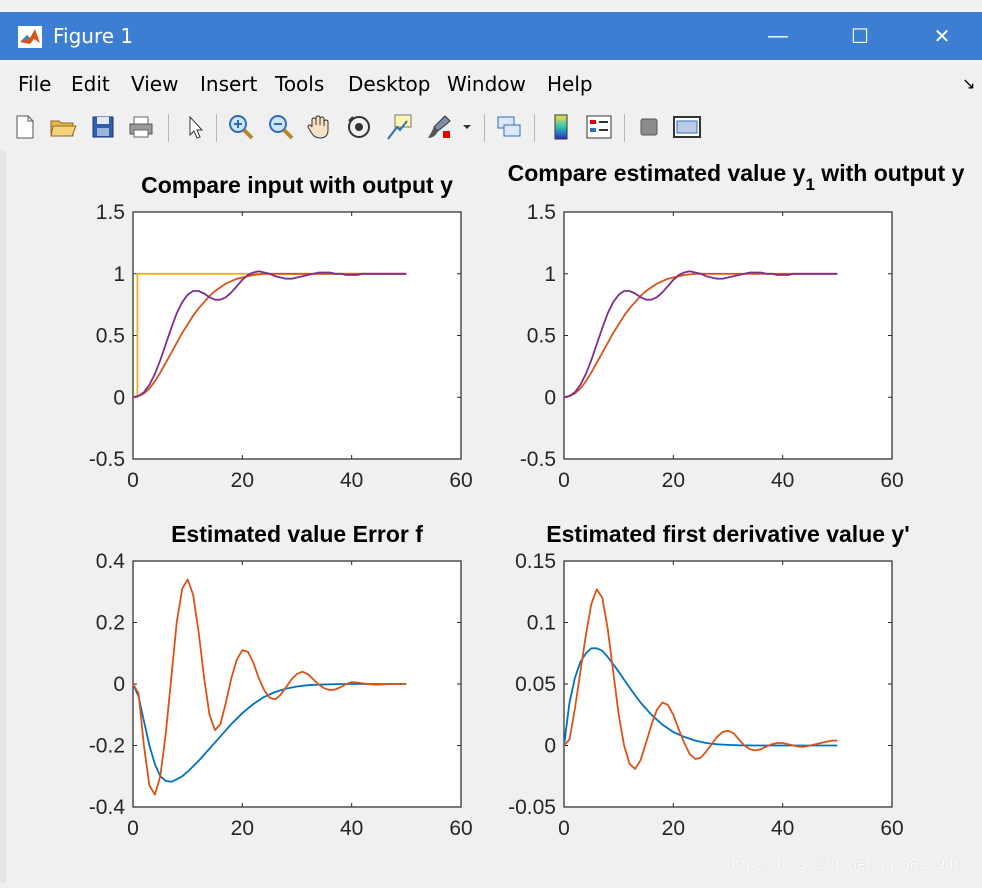 The height and width of the screenshot is (888, 982). Describe the element at coordinates (111, 561) in the screenshot. I see `y-tick-label: 0.4` at that location.